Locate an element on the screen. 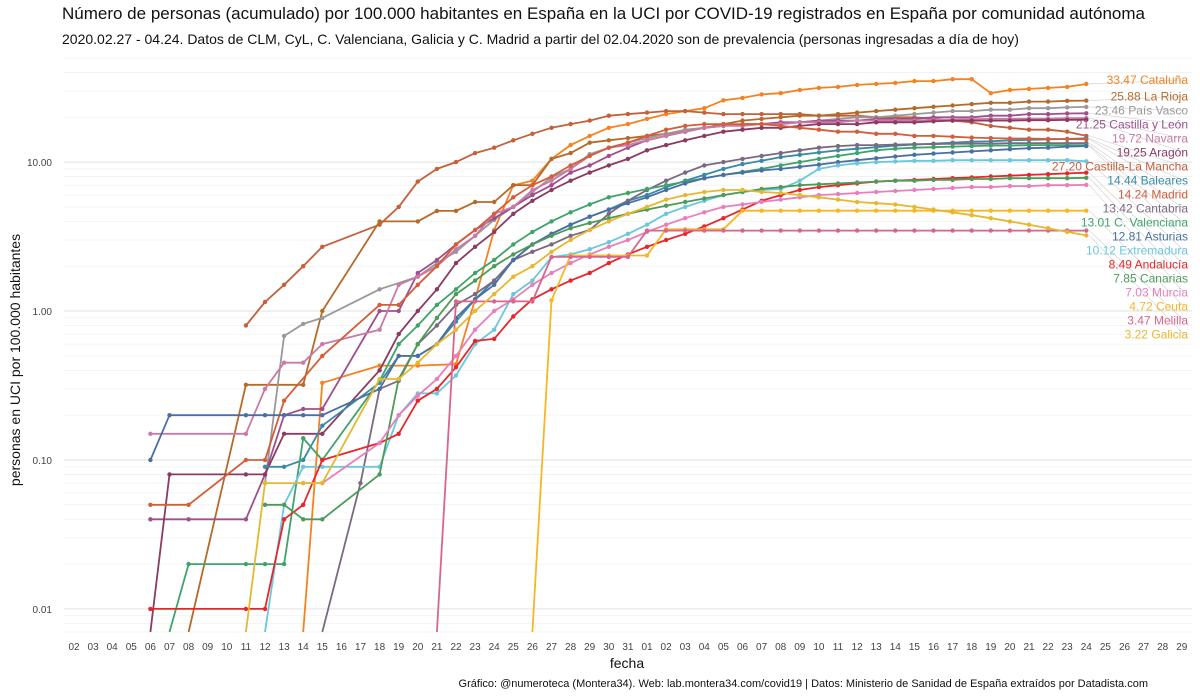 This screenshot has width=1200, height=700. y-tick-label: 0.01 is located at coordinates (43, 610).